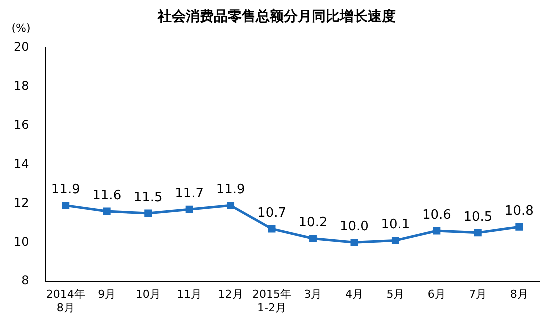  I want to click on data-label: 11.6, so click(107, 196).